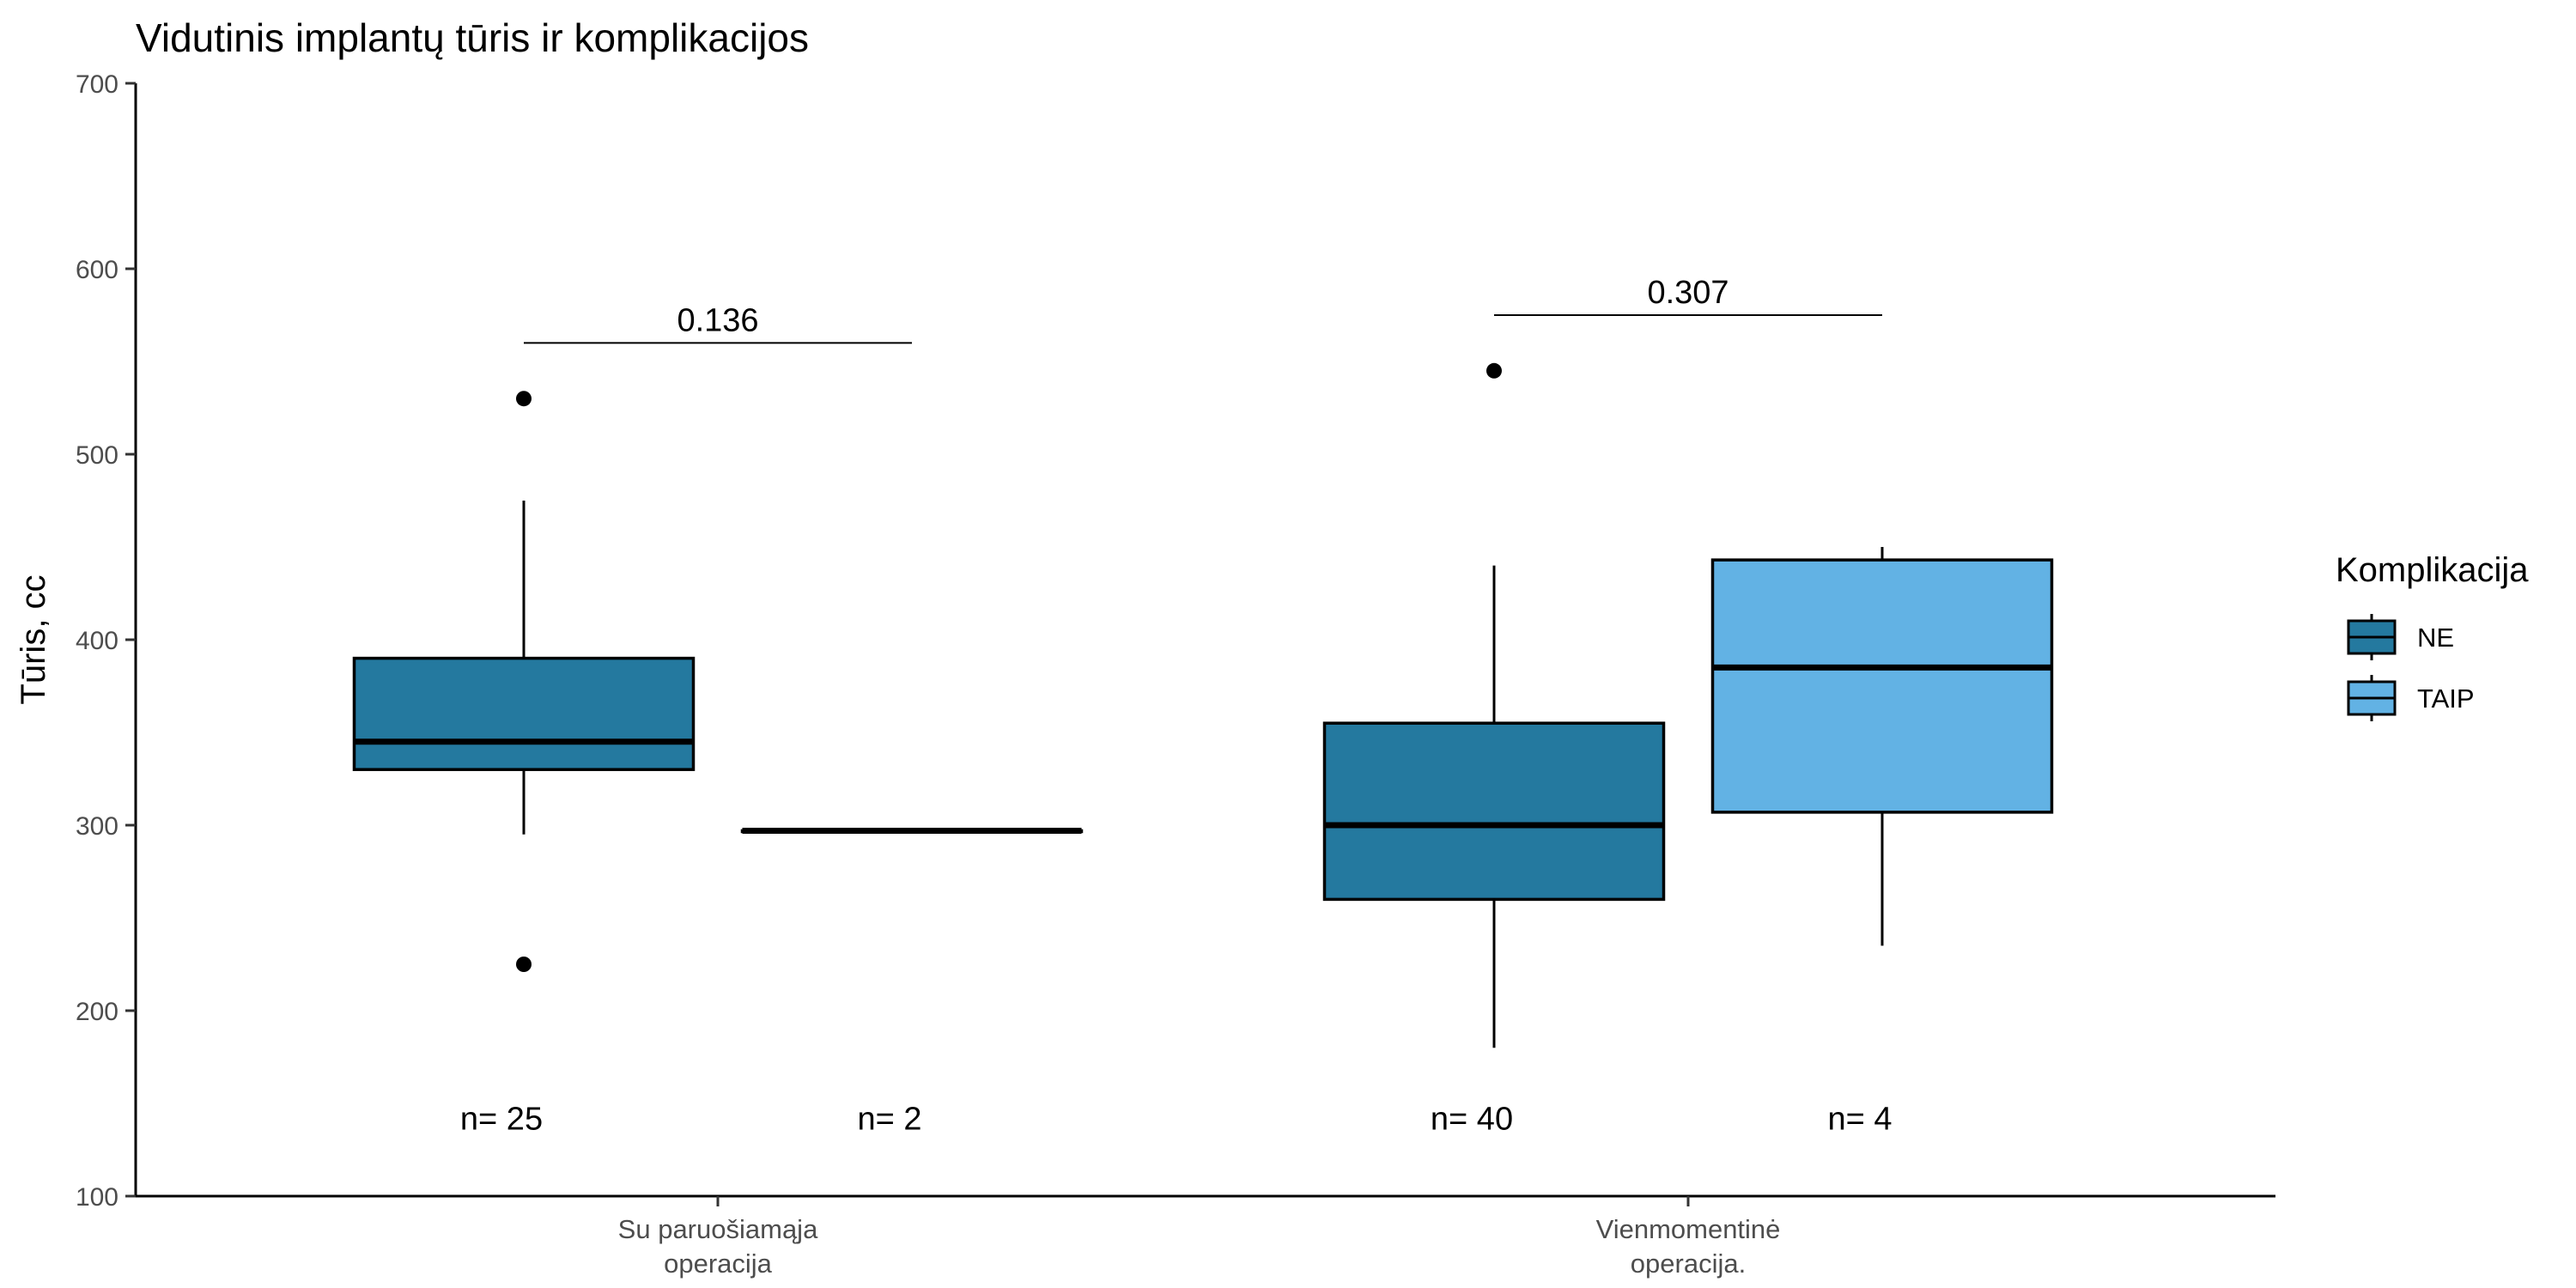 The width and height of the screenshot is (2576, 1288). What do you see at coordinates (2446, 698) in the screenshot?
I see `legend-label-taip: TAIP` at bounding box center [2446, 698].